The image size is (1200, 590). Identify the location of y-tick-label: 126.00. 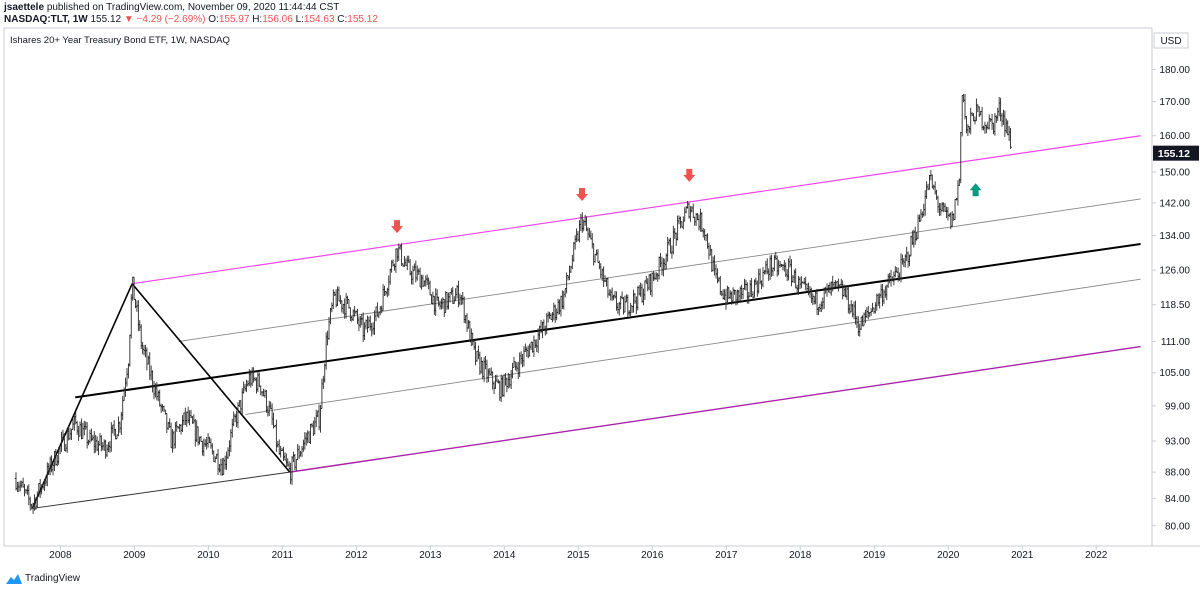
(1174, 271).